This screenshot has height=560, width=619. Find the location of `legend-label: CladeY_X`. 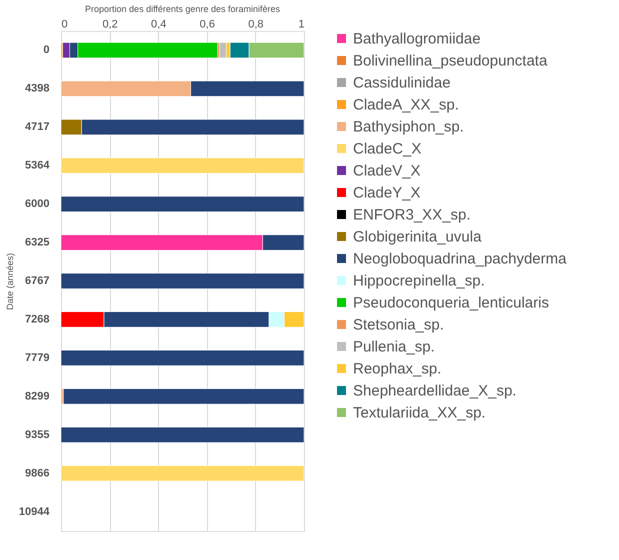

legend-label: CladeY_X is located at coordinates (387, 193).